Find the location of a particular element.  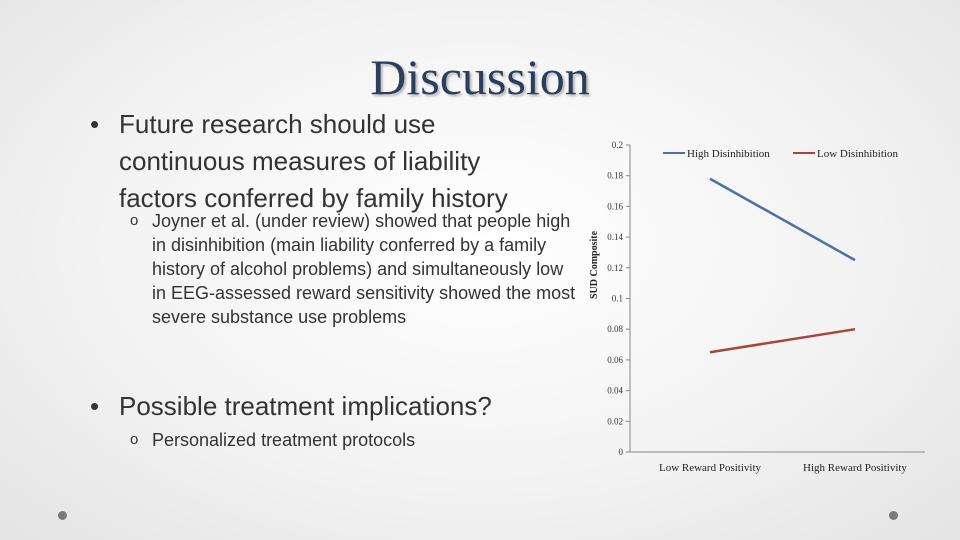

y-ticks: 0 0.02 0.04 0.06 0.08 0.1 0.12 0.14 0.16 0.18 0.2 is located at coordinates (618, 298).